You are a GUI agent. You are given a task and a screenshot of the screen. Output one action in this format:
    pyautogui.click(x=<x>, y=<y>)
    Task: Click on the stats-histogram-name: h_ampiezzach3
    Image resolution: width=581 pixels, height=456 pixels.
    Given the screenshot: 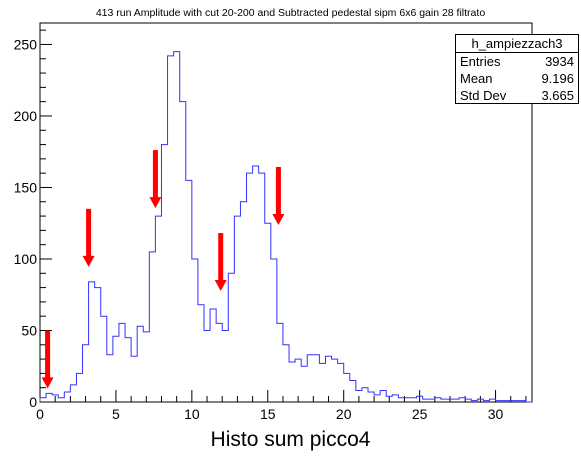 What is the action you would take?
    pyautogui.click(x=517, y=44)
    